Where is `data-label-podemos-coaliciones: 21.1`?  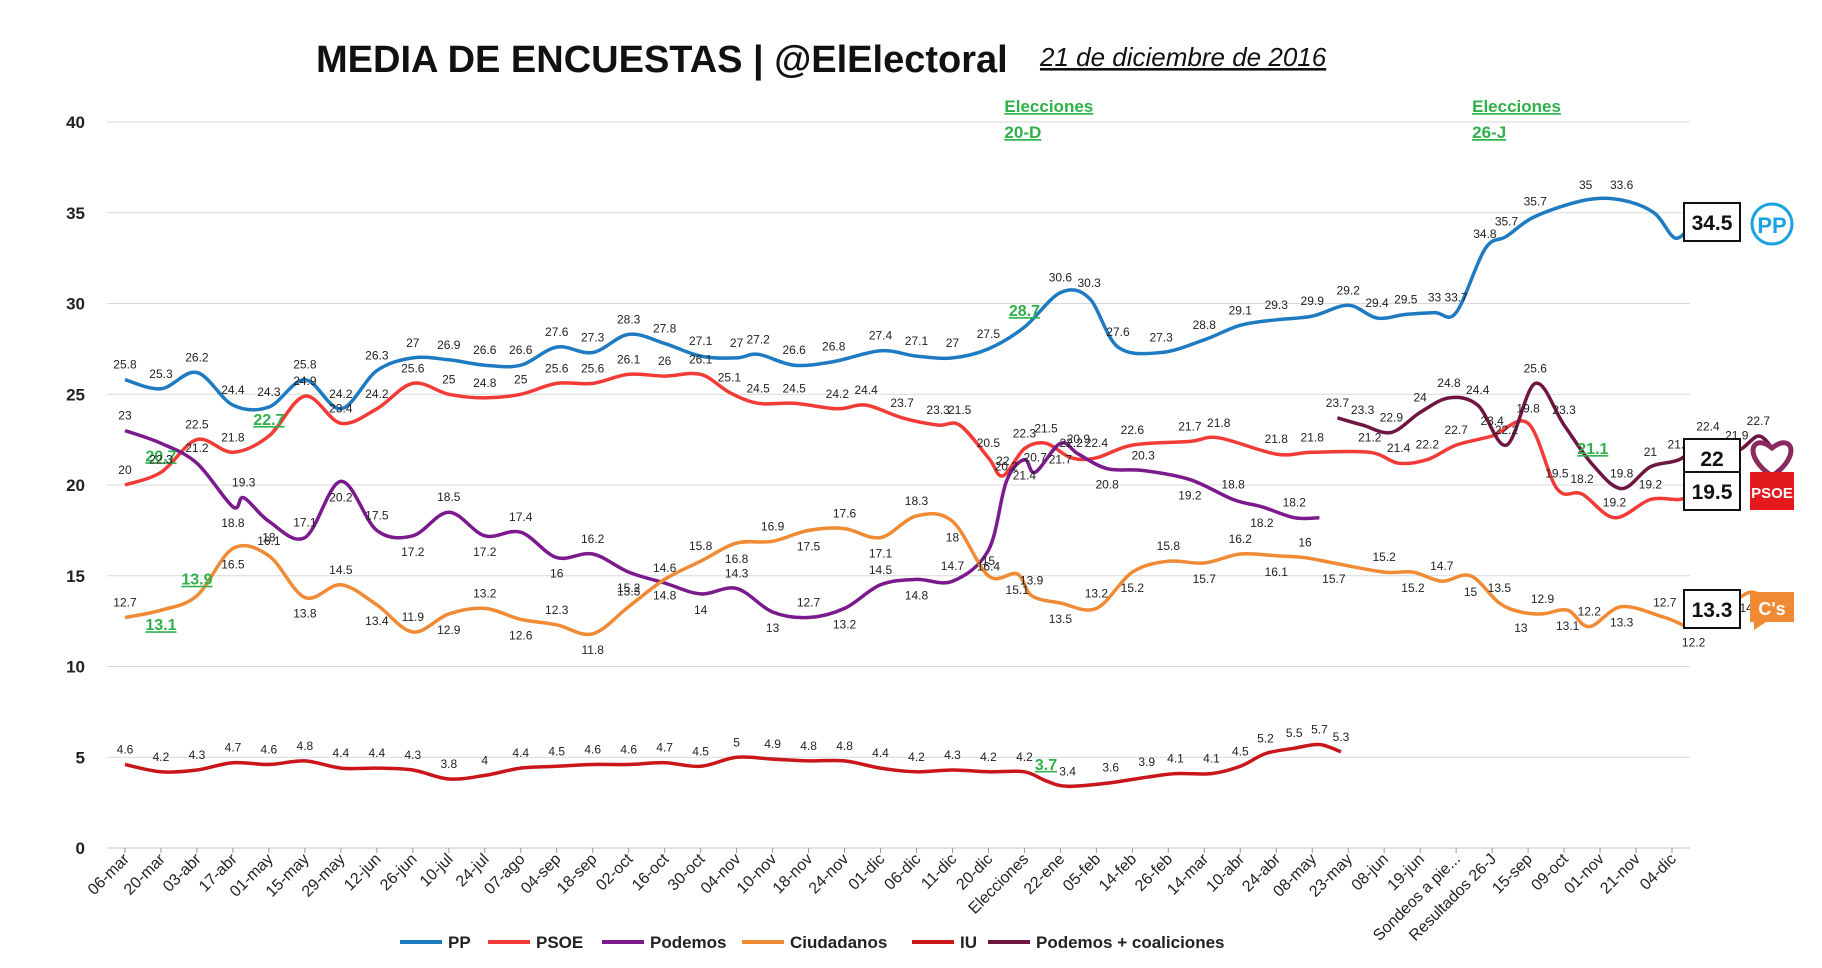 data-label-podemos-coaliciones: 21.1 is located at coordinates (1592, 449).